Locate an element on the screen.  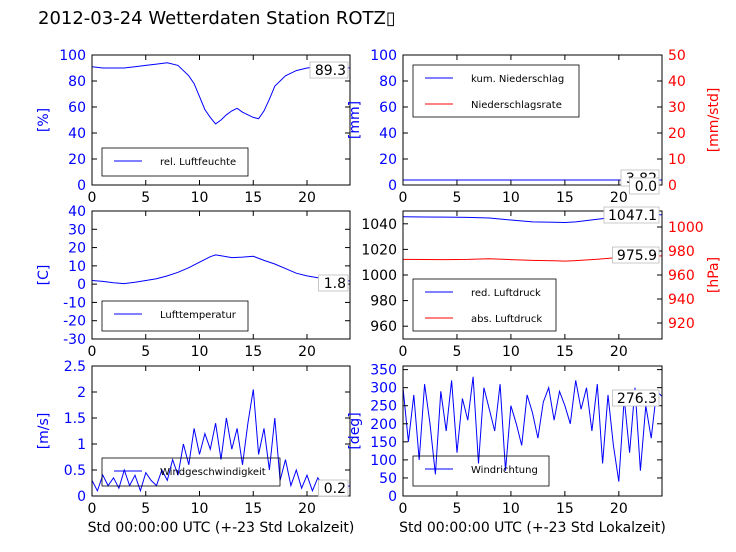
y2-tick-label: 960 is located at coordinates (681, 276).